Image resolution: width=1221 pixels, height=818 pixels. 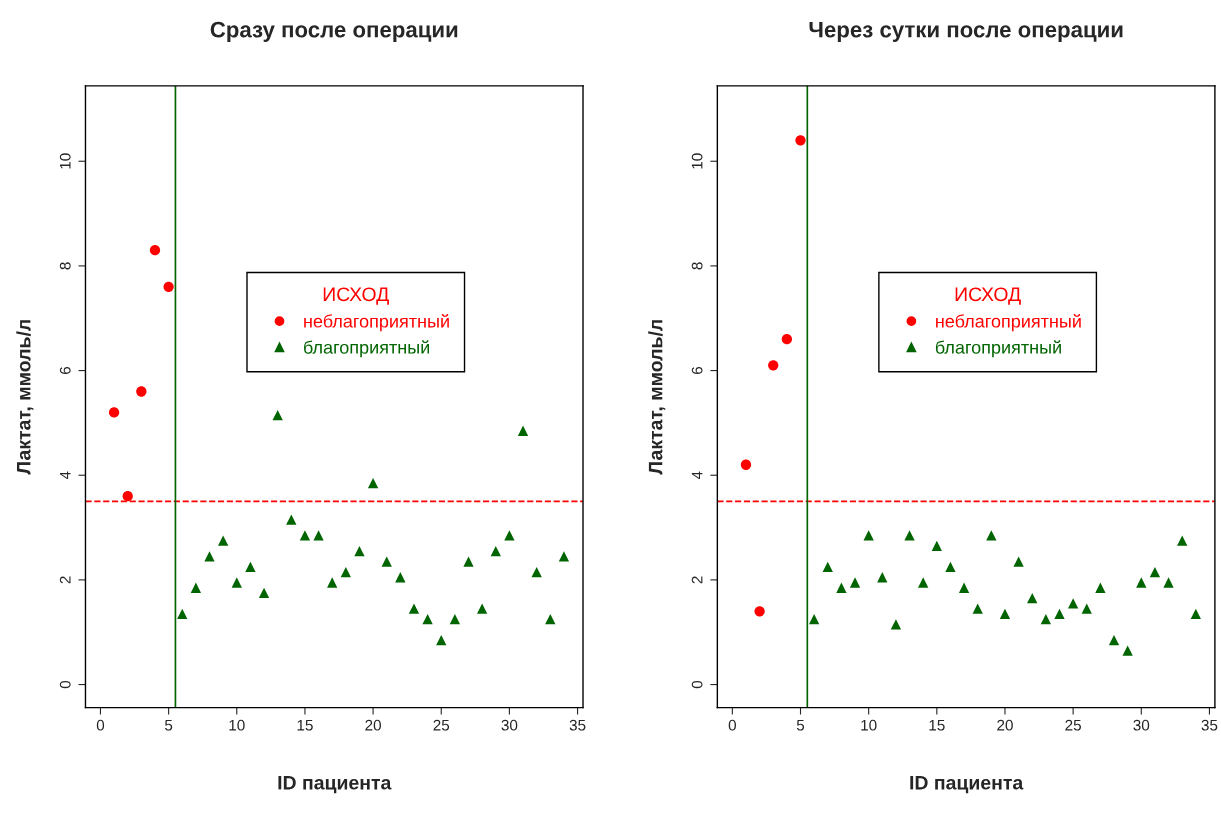 I want to click on x-tick-label: 20, so click(x=1005, y=725).